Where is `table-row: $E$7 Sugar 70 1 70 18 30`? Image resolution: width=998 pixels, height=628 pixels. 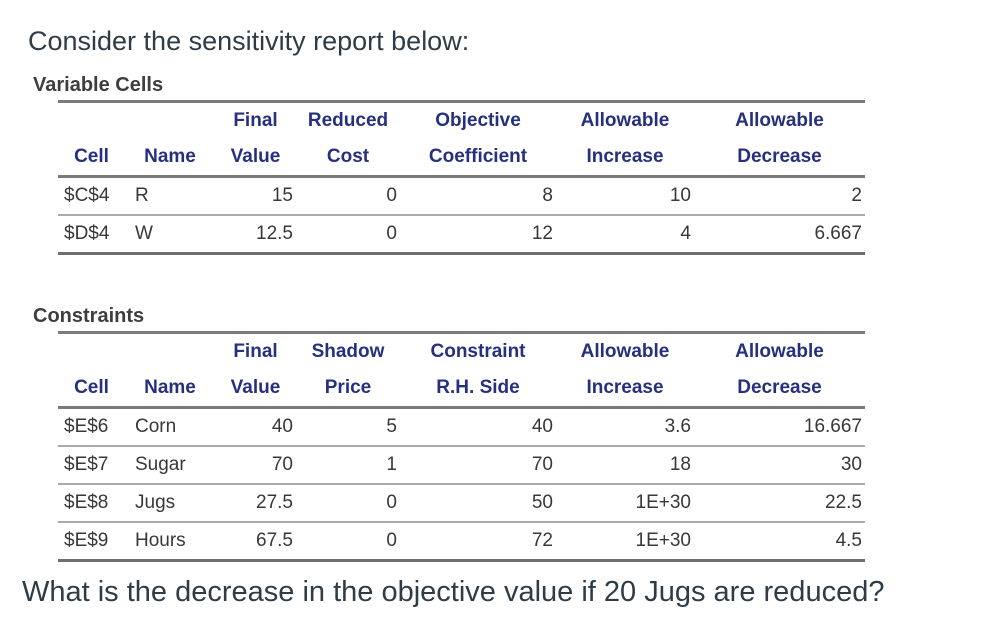 table-row: $E$7 Sugar 70 1 70 18 30 is located at coordinates (461, 465).